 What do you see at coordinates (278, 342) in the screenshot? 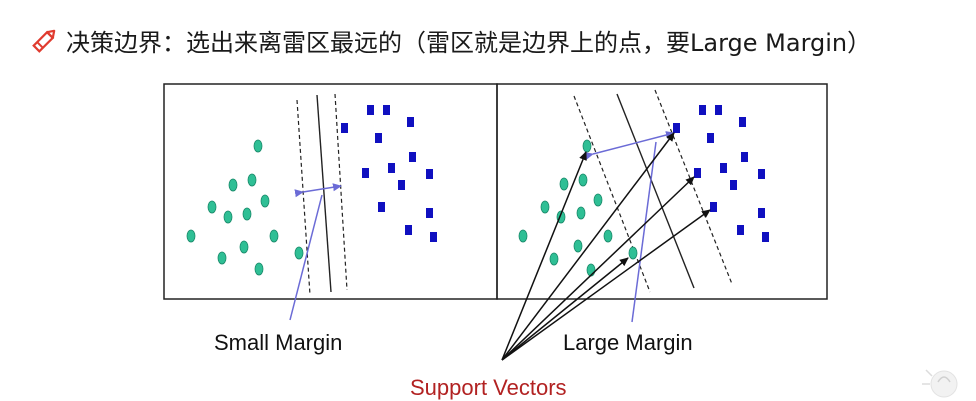
I see `small-margin-label: Small Margin` at bounding box center [278, 342].